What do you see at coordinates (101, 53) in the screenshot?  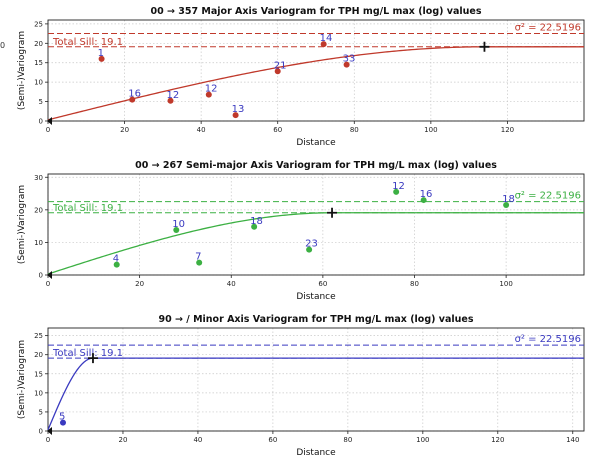 I see `point-count-label: 1` at bounding box center [101, 53].